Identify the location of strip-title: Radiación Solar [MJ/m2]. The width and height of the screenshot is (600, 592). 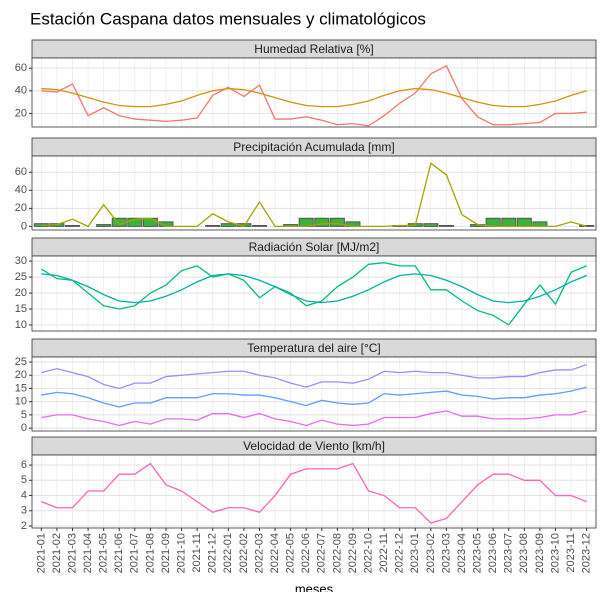
(314, 247).